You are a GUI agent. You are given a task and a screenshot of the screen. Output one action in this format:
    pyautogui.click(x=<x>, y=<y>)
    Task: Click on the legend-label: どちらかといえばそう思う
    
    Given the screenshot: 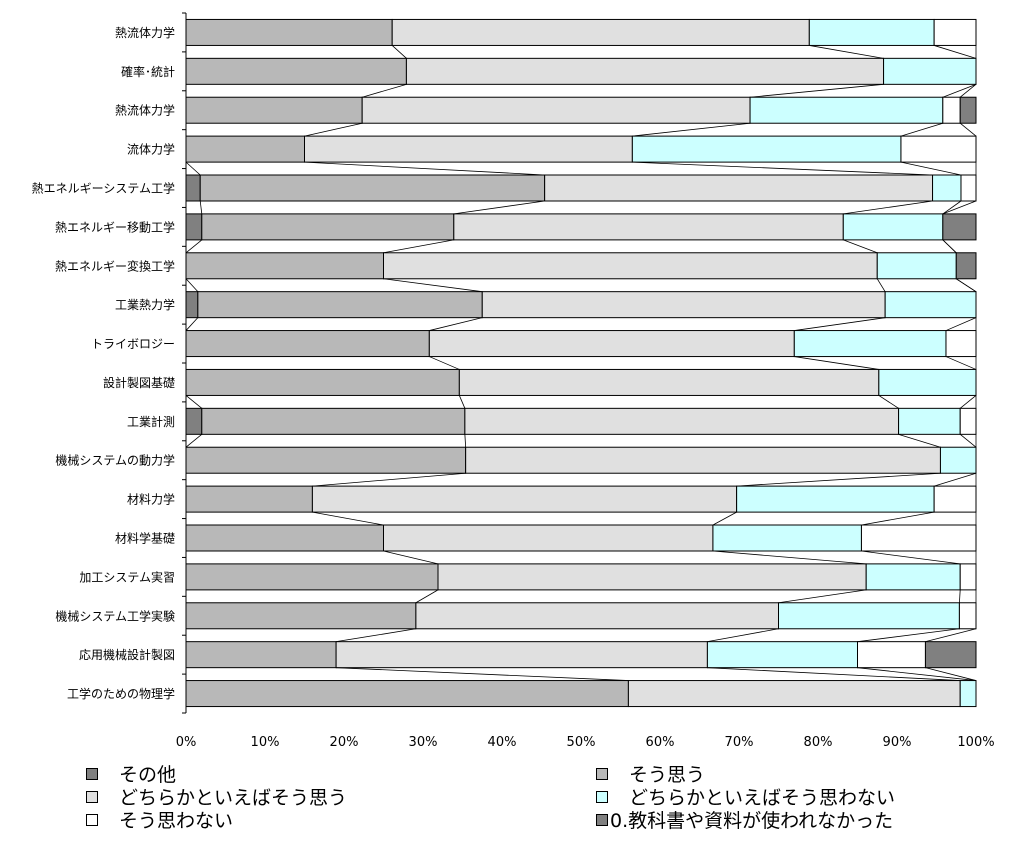 What is the action you would take?
    pyautogui.click(x=233, y=798)
    